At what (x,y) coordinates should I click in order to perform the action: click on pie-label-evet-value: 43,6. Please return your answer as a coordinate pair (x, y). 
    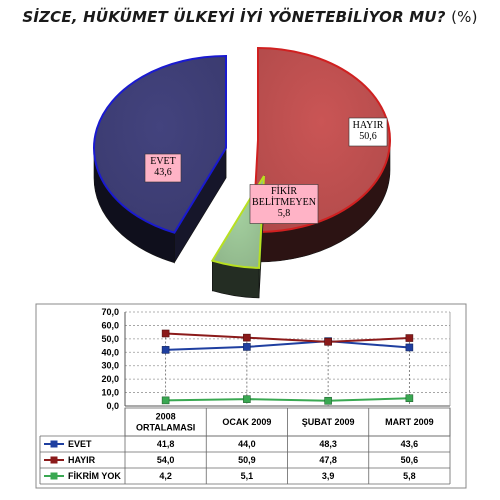
    Looking at the image, I should click on (163, 172).